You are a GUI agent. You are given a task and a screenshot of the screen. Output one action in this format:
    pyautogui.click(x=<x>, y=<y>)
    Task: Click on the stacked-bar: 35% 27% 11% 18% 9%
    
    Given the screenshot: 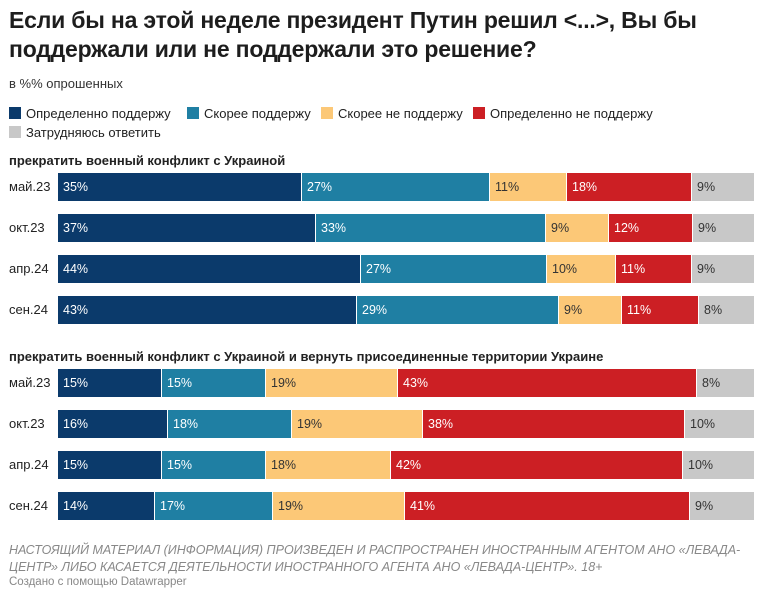 What is the action you would take?
    pyautogui.click(x=406, y=187)
    